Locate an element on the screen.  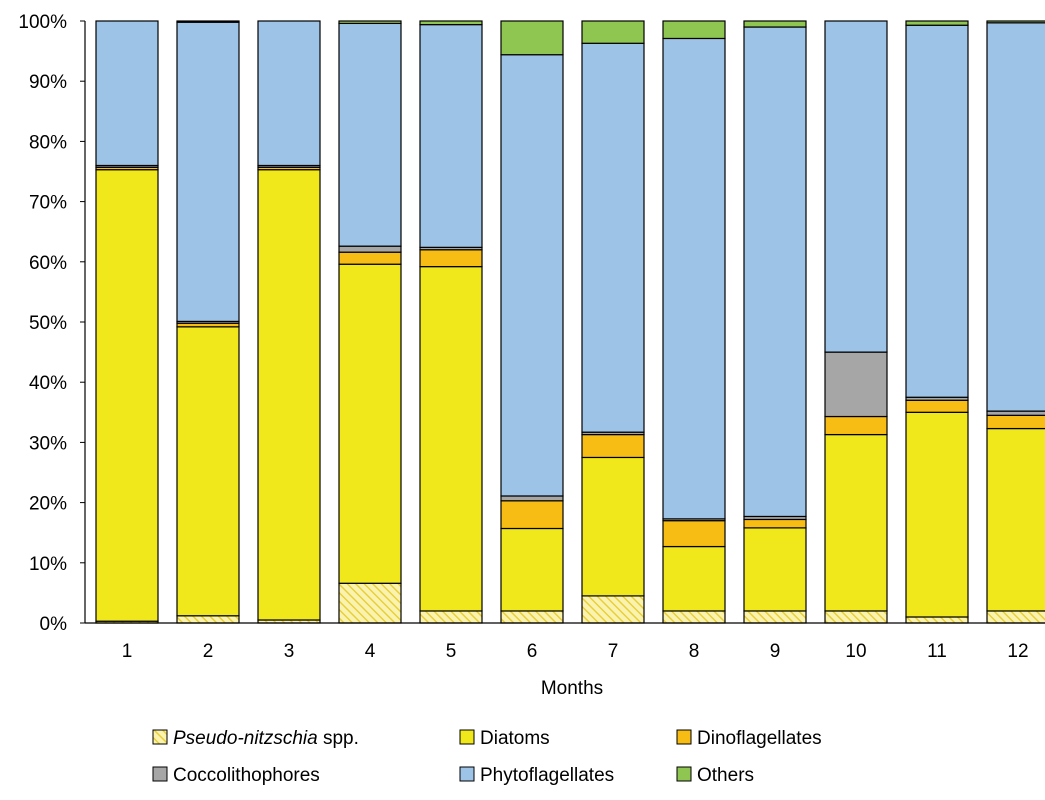
legend-item: Others is located at coordinates (715, 775).